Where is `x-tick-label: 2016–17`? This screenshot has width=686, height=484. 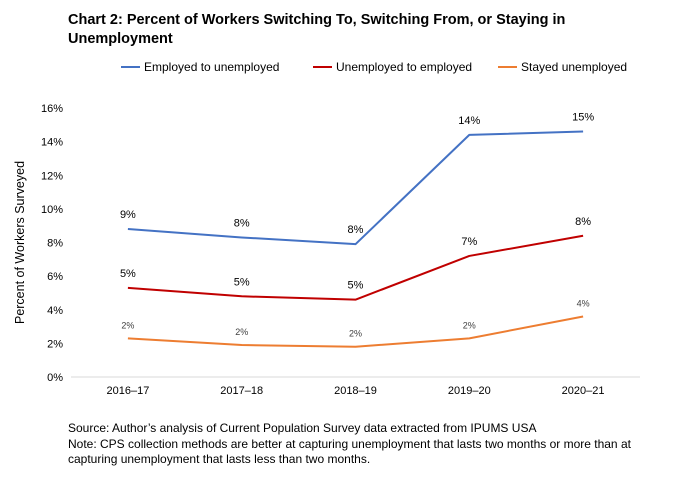
x-tick-label: 2016–17 is located at coordinates (127, 391).